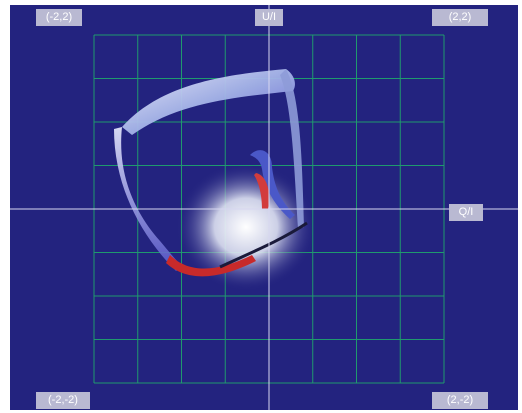 The height and width of the screenshot is (413, 522). Describe the element at coordinates (466, 212) in the screenshot. I see `axis-label-q-over-i: Q/I` at that location.